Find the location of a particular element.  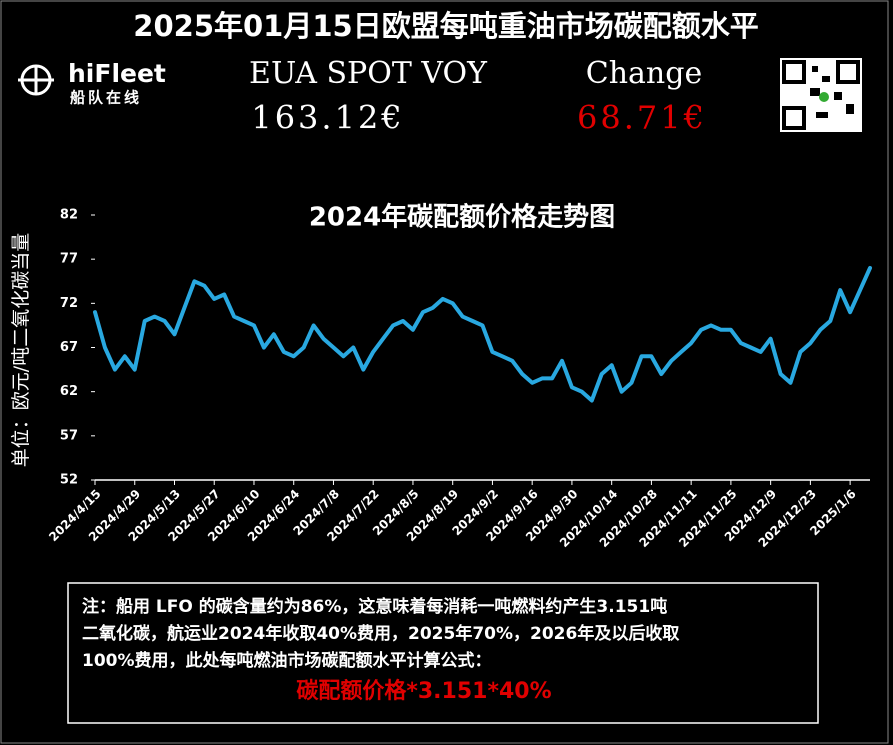

metric-label: Change is located at coordinates (644, 73).